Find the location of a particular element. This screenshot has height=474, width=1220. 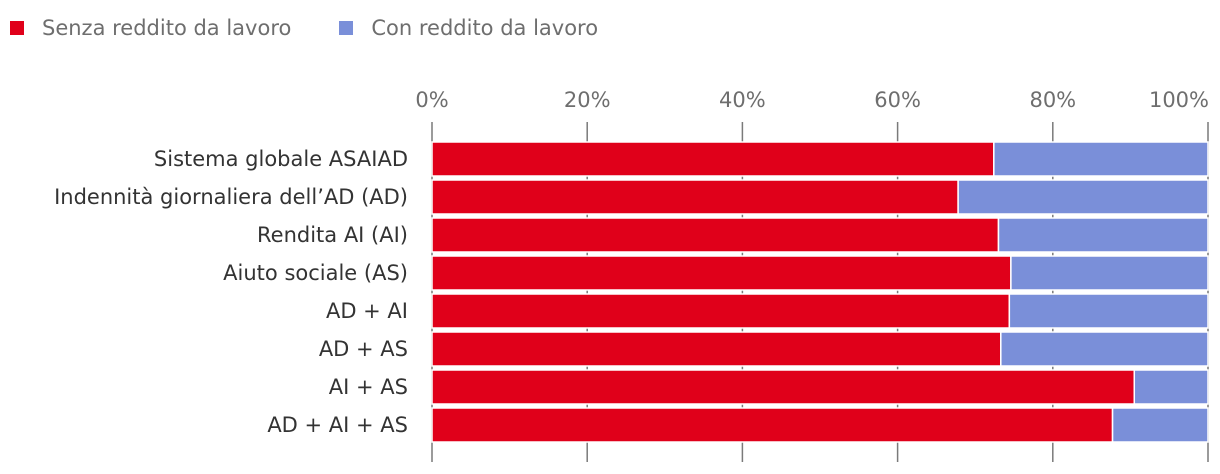

category-label-6: AI + AS is located at coordinates (368, 387).